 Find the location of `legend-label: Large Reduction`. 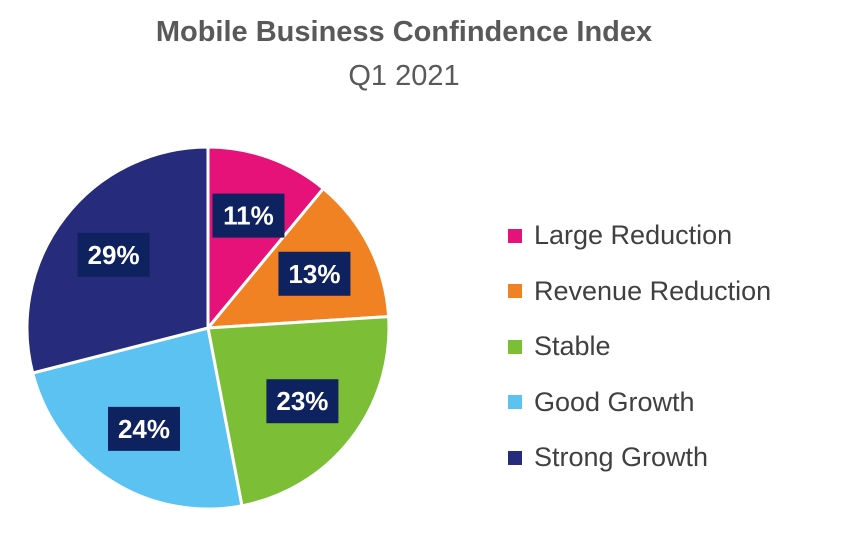

legend-label: Large Reduction is located at coordinates (633, 235).